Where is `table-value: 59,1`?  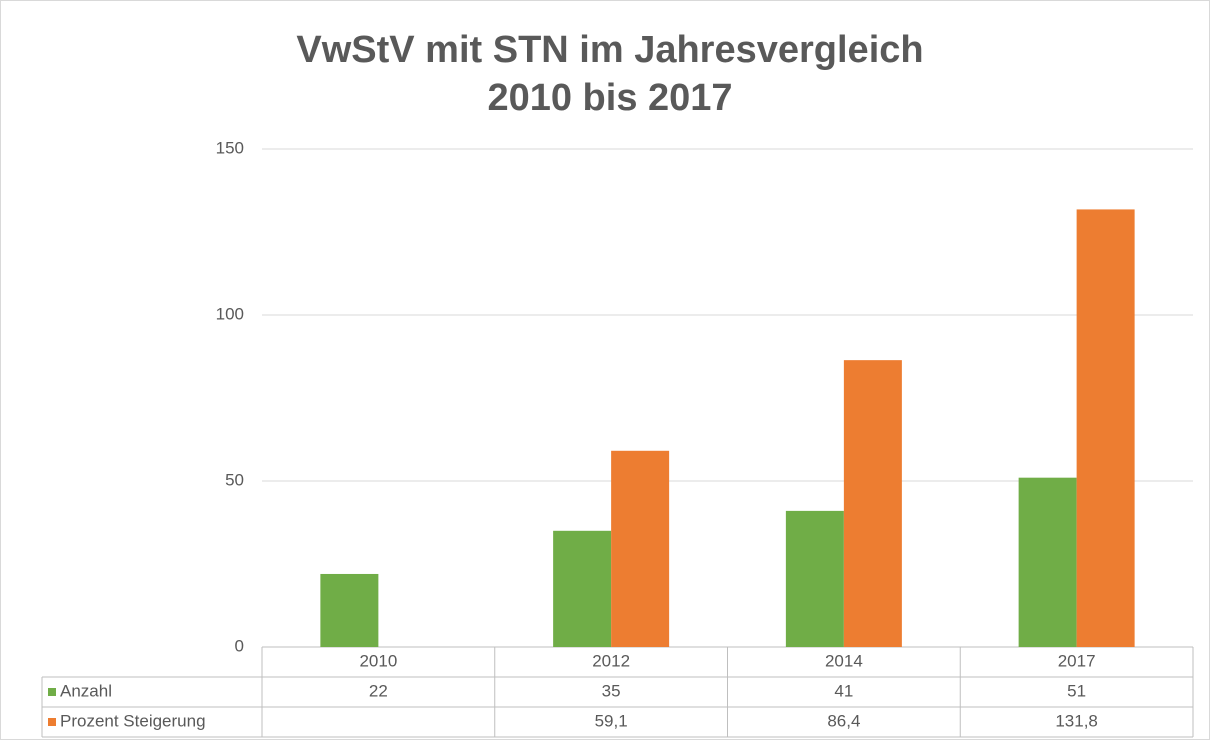
table-value: 59,1 is located at coordinates (611, 720).